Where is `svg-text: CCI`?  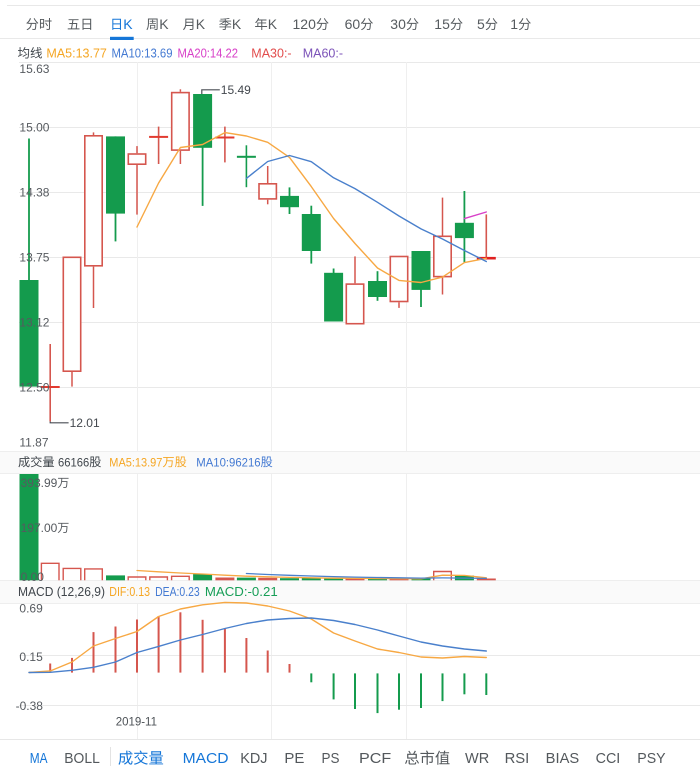 svg-text: CCI is located at coordinates (608, 759).